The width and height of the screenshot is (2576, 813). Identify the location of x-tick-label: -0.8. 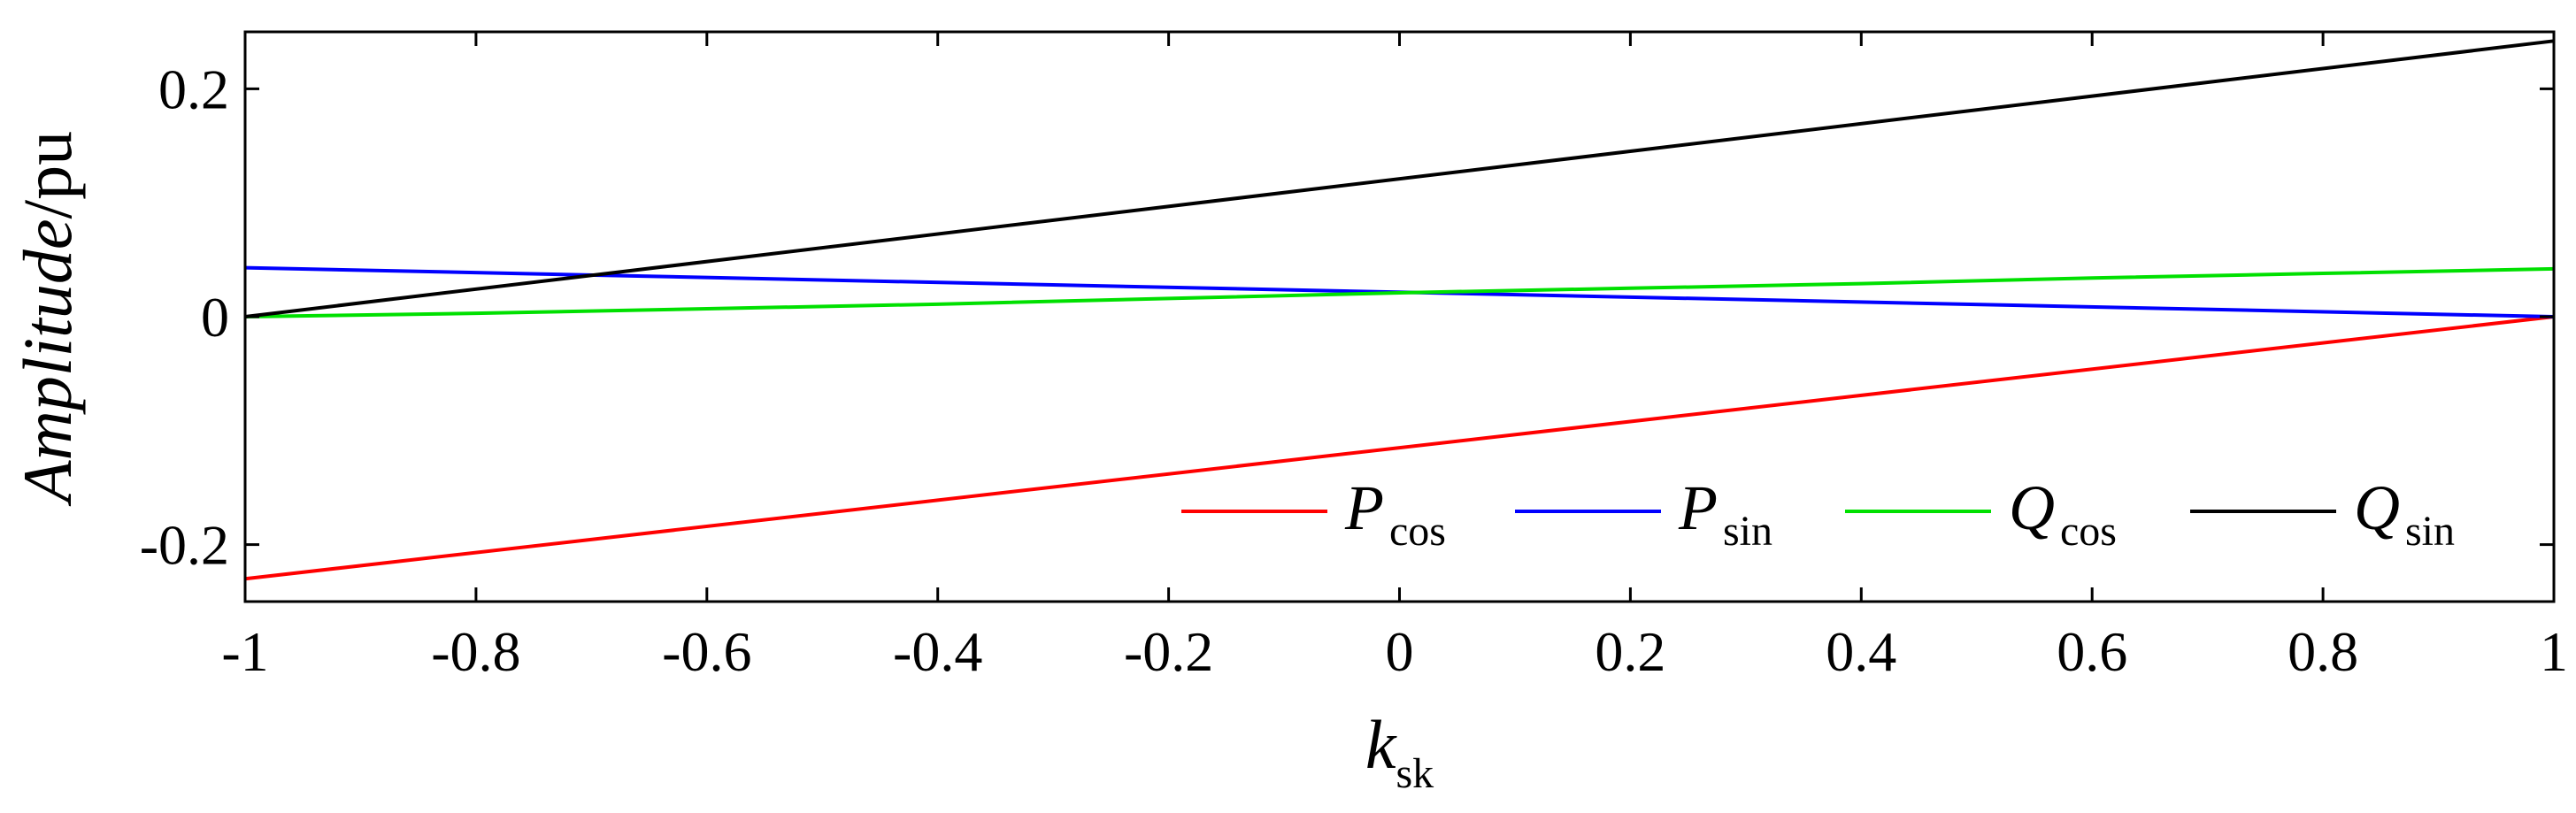
(475, 651).